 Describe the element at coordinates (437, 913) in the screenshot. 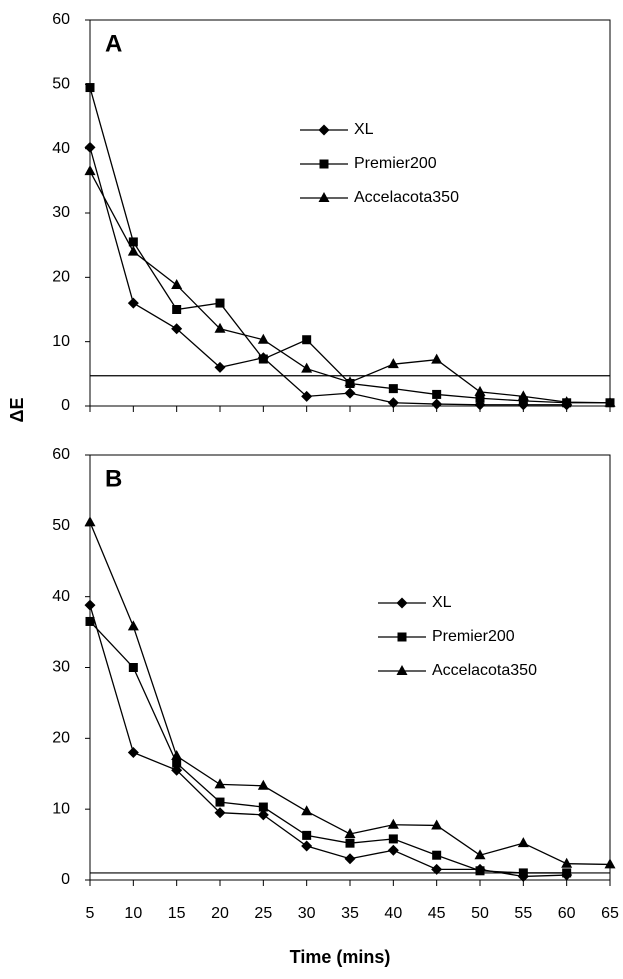

I see `x-tick-label: 45` at that location.